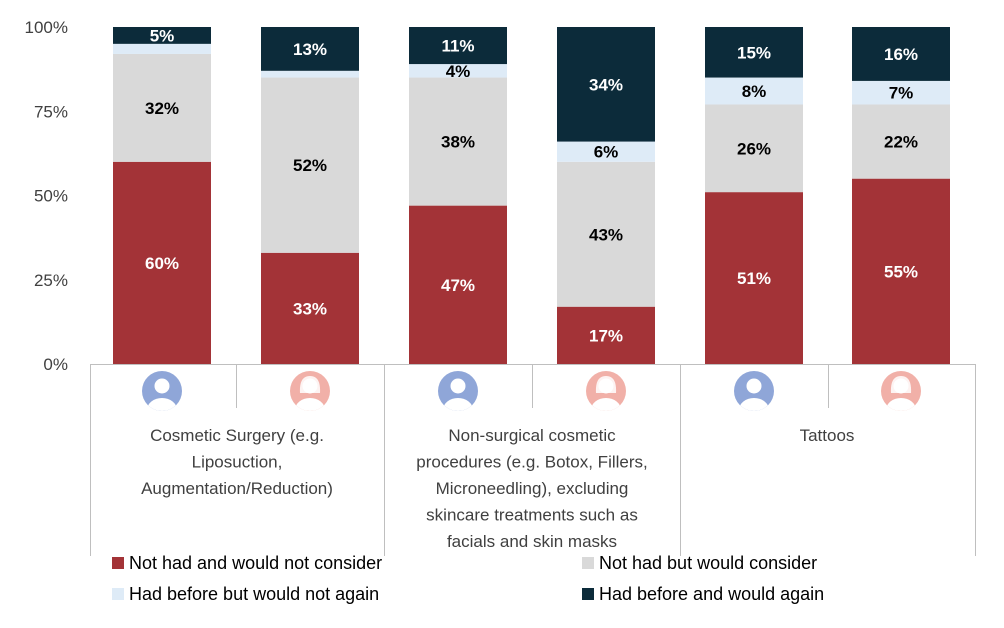  I want to click on legend-label: Had before but would not again, so click(254, 594).